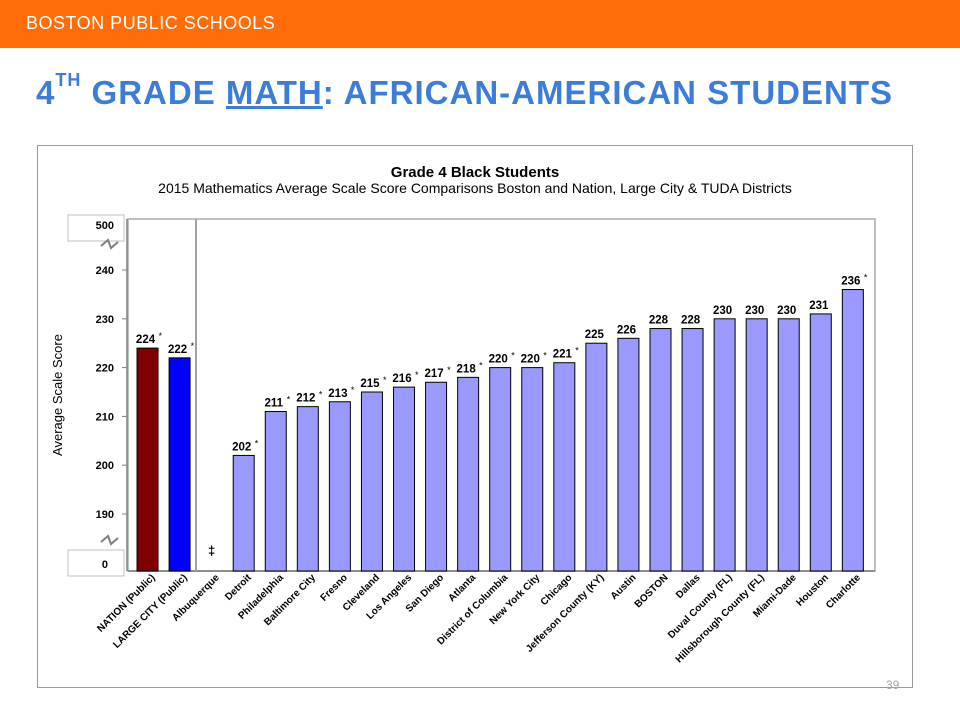  I want to click on bar-value-label: 226, so click(626, 330).